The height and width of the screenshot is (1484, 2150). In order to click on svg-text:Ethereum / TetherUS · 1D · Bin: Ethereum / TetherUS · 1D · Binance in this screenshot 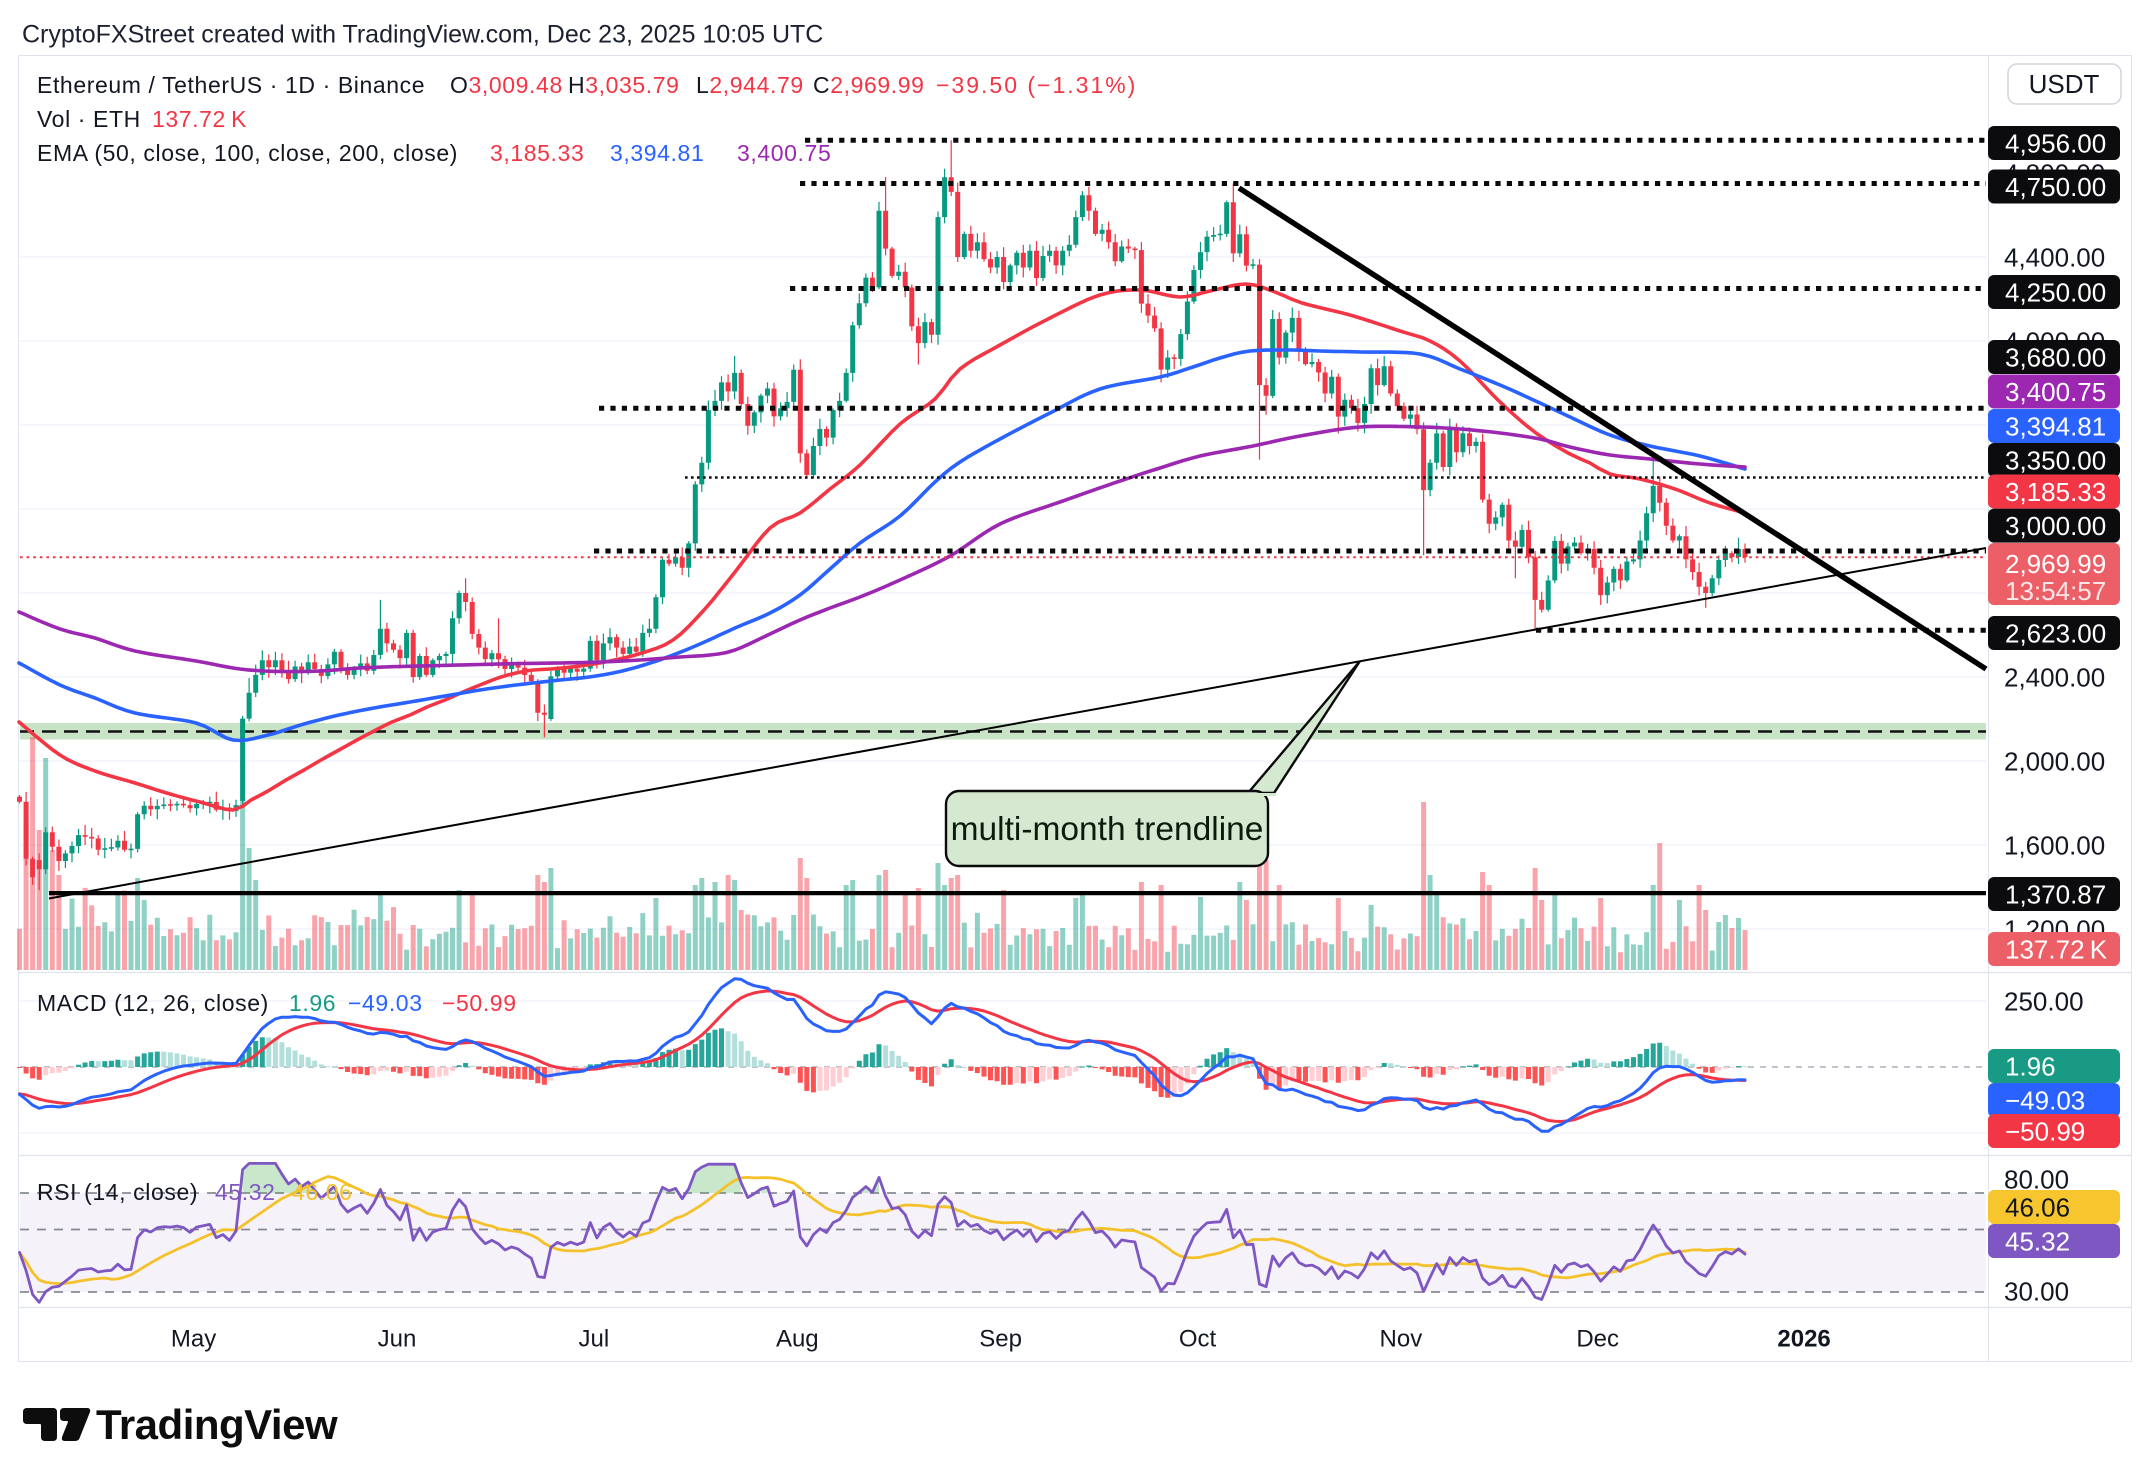, I will do `click(231, 85)`.